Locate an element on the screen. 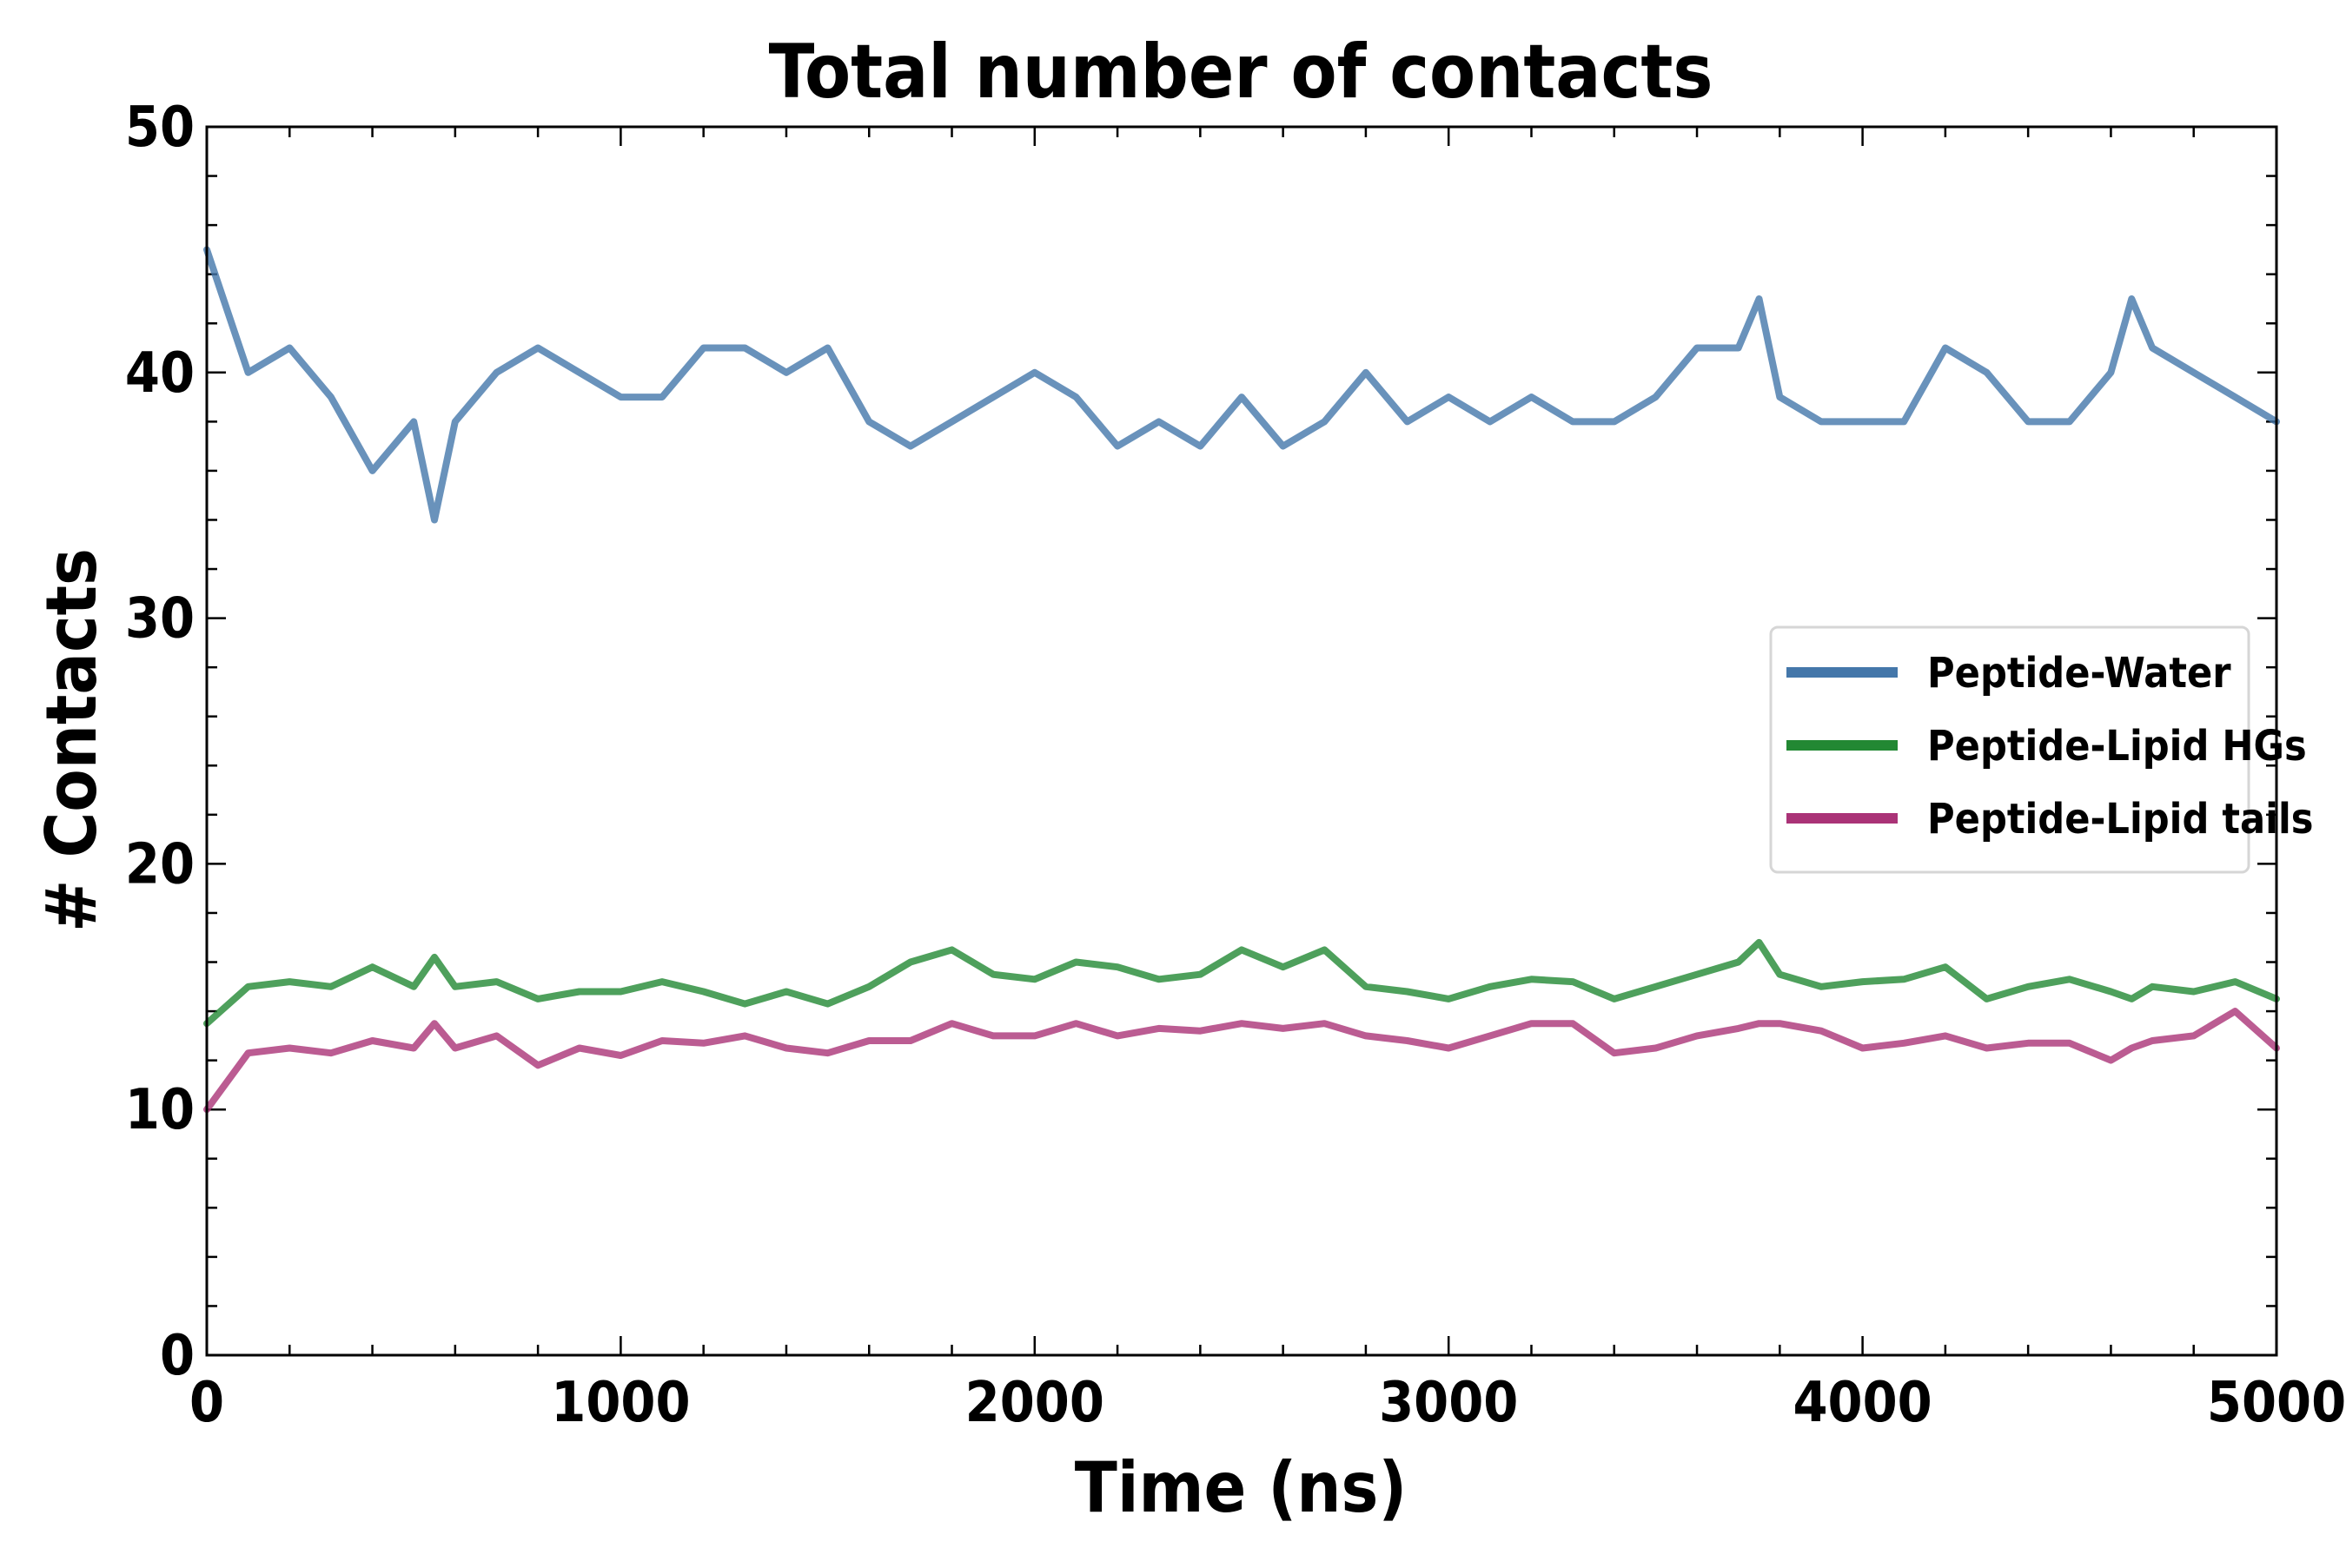 This screenshot has height=1568, width=2346. y-tick-label: 40 is located at coordinates (160, 373).